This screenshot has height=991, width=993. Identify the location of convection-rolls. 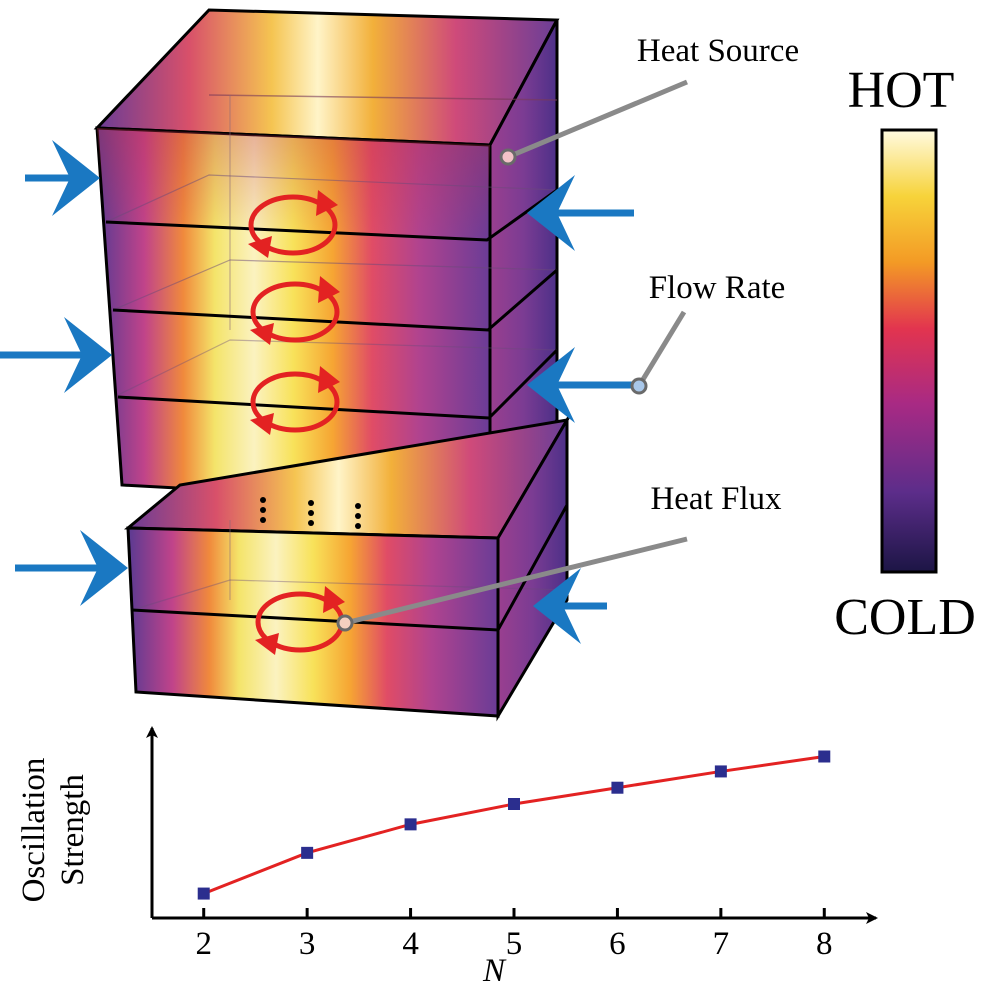
(296, 422).